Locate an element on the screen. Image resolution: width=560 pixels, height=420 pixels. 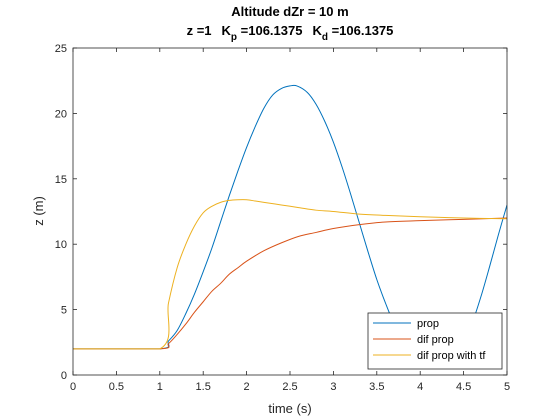
legend-label-dif-prop: dif prop is located at coordinates (435, 340).